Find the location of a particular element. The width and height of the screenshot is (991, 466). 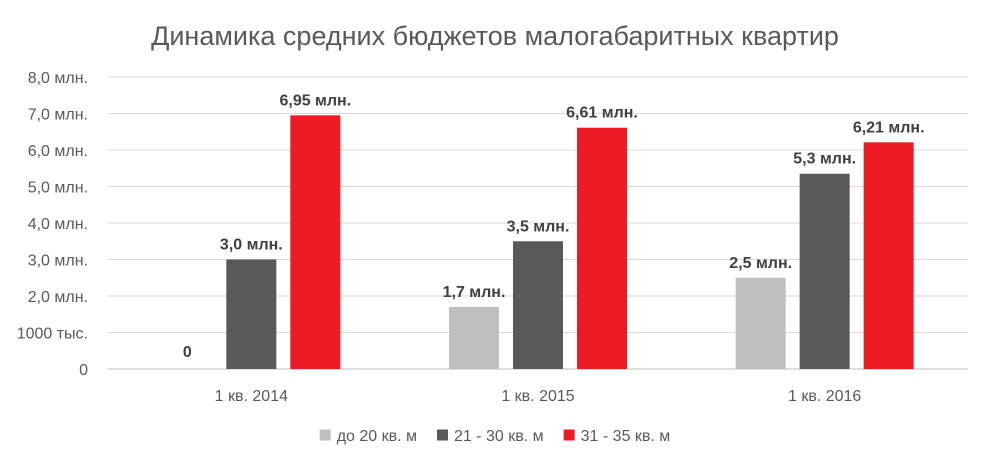

y-tick-label: 7,0 млн. is located at coordinates (58, 115).